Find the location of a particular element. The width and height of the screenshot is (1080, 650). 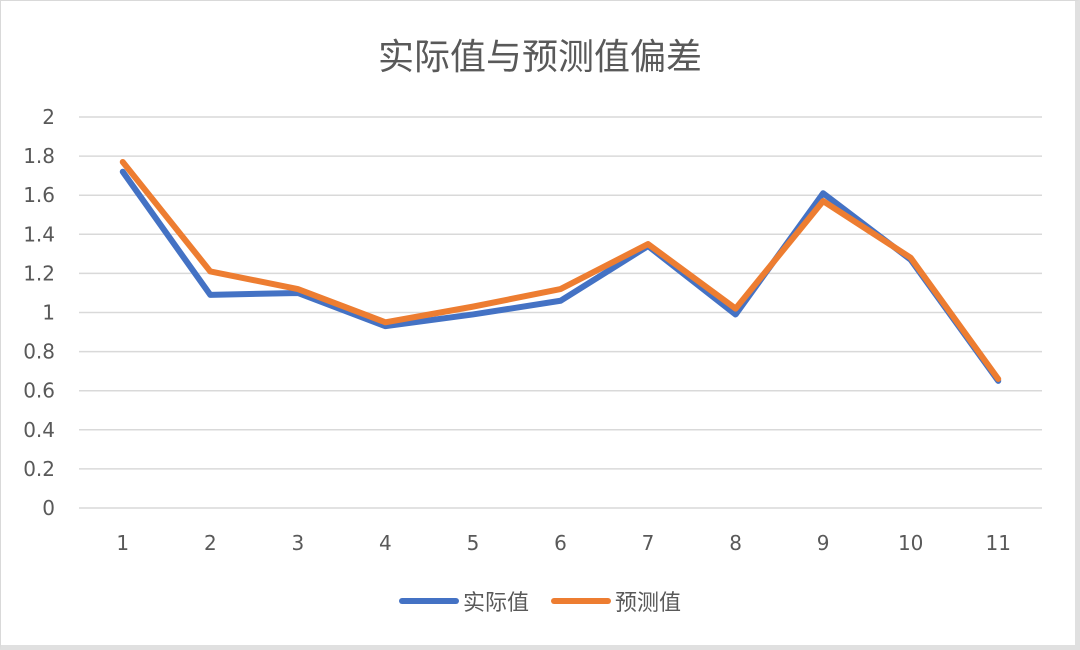

y-tick-label: 0 is located at coordinates (48, 508).